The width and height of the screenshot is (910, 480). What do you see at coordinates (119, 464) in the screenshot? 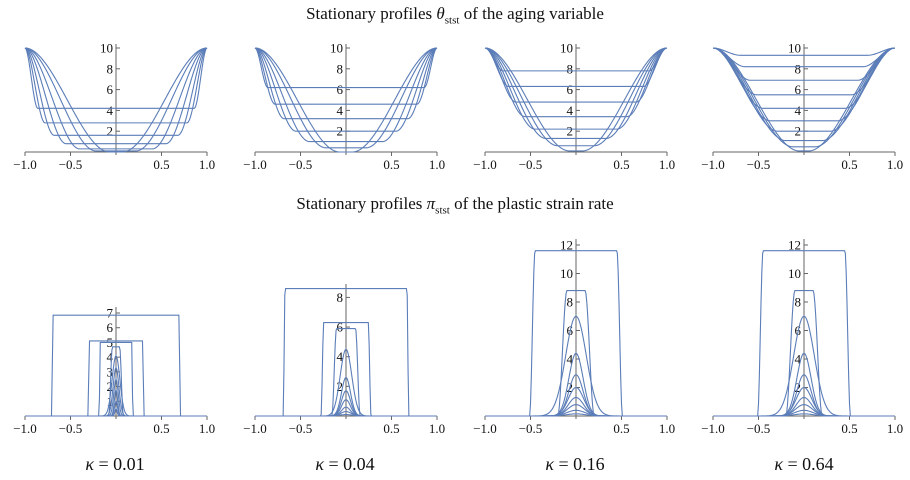
I see `kappa-value: = 0.01` at bounding box center [119, 464].